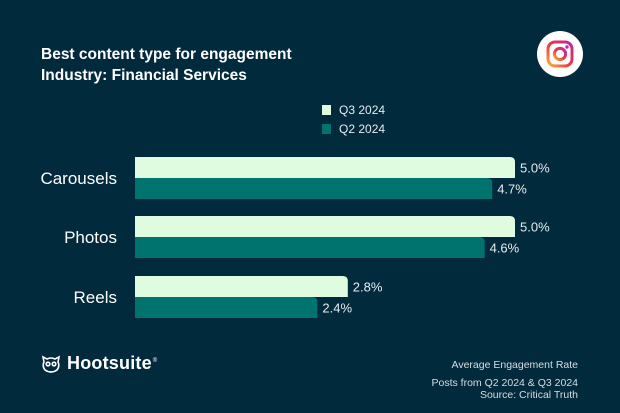  I want to click on value-label-reels-q3: 2.8%, so click(368, 287).